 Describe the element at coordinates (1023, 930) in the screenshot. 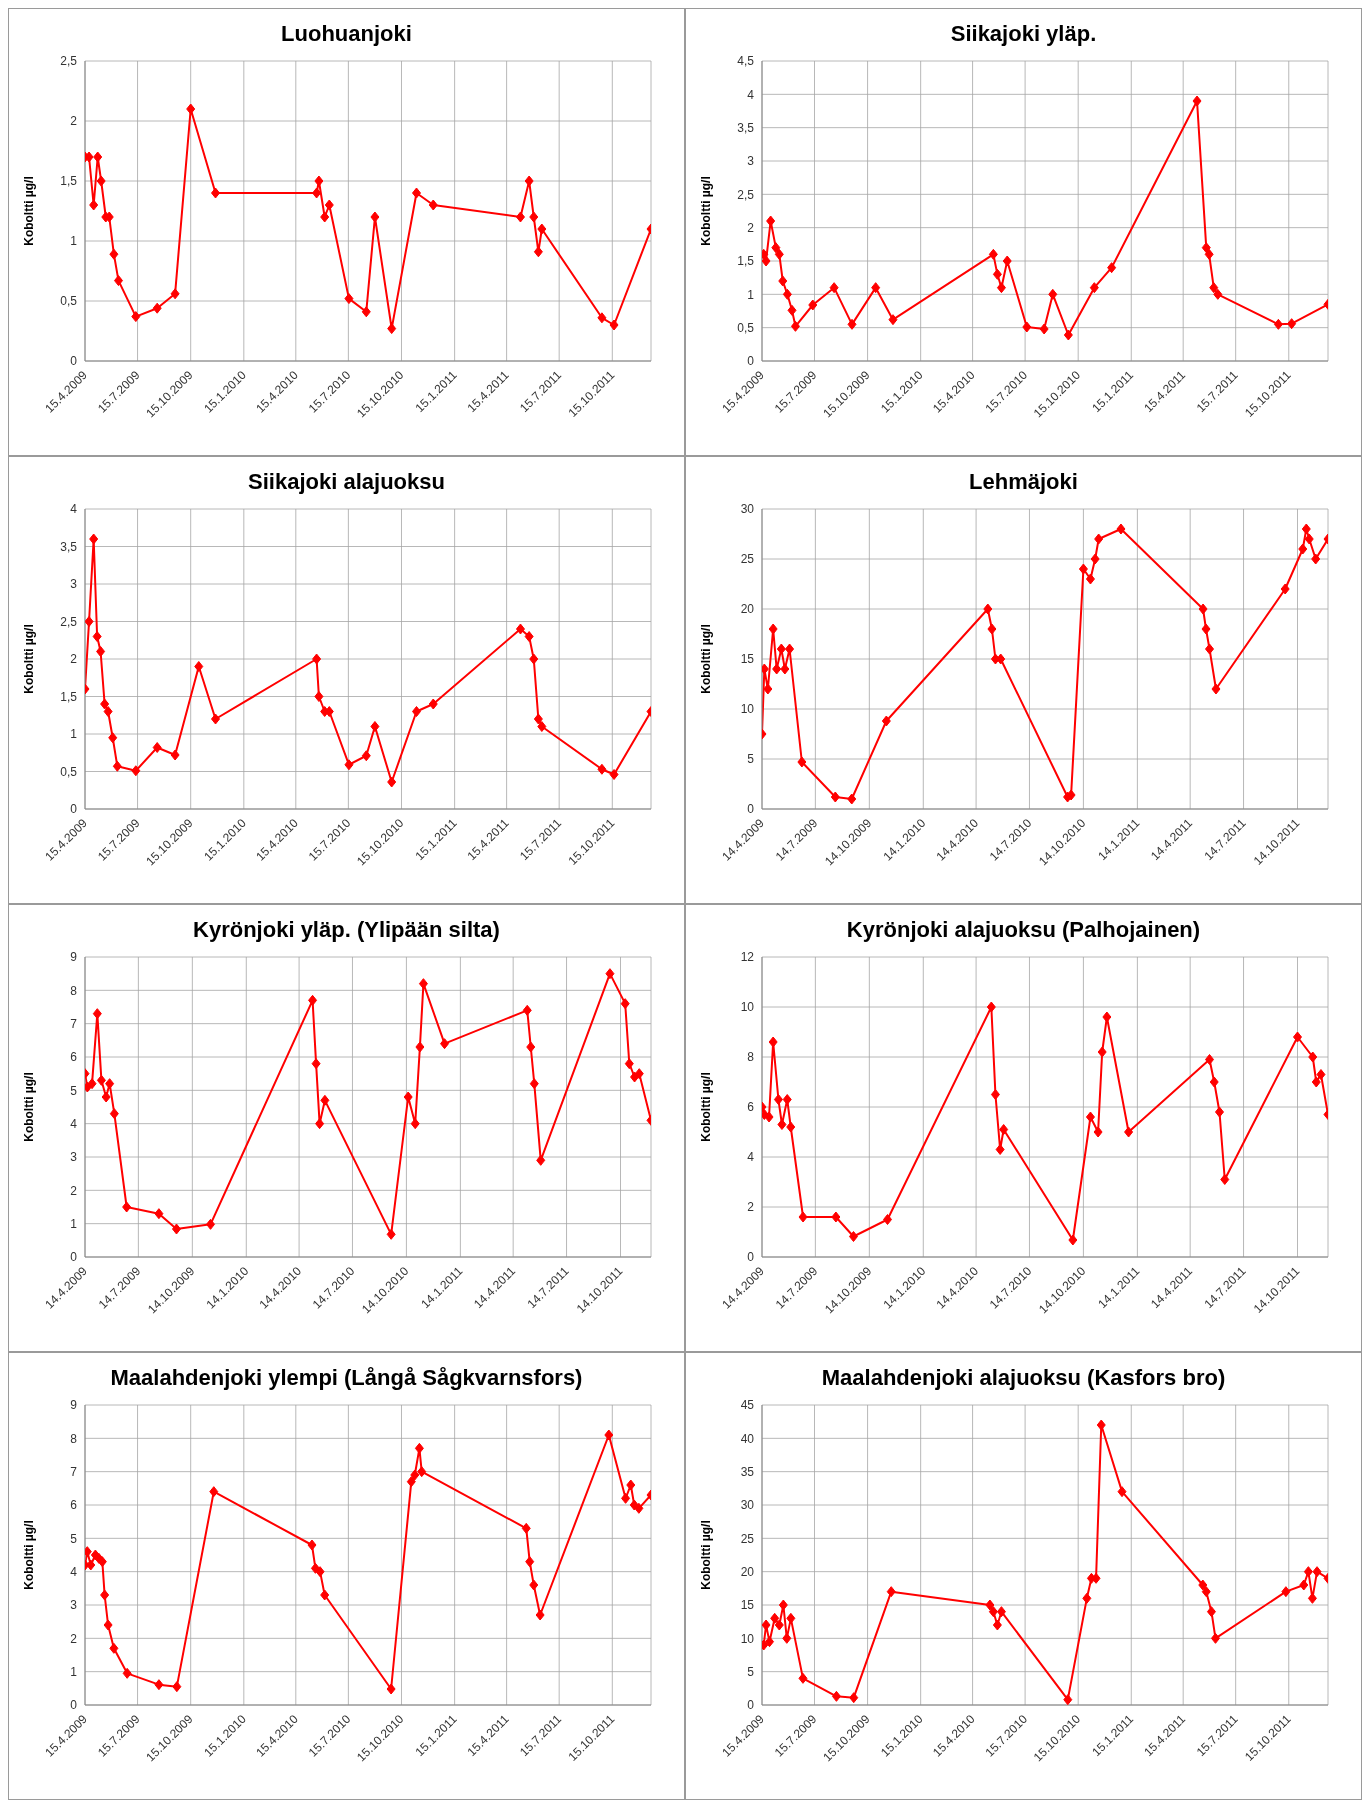

I see `chart-title: Kyrönjoki alajuoksu (Palhojainen)` at that location.